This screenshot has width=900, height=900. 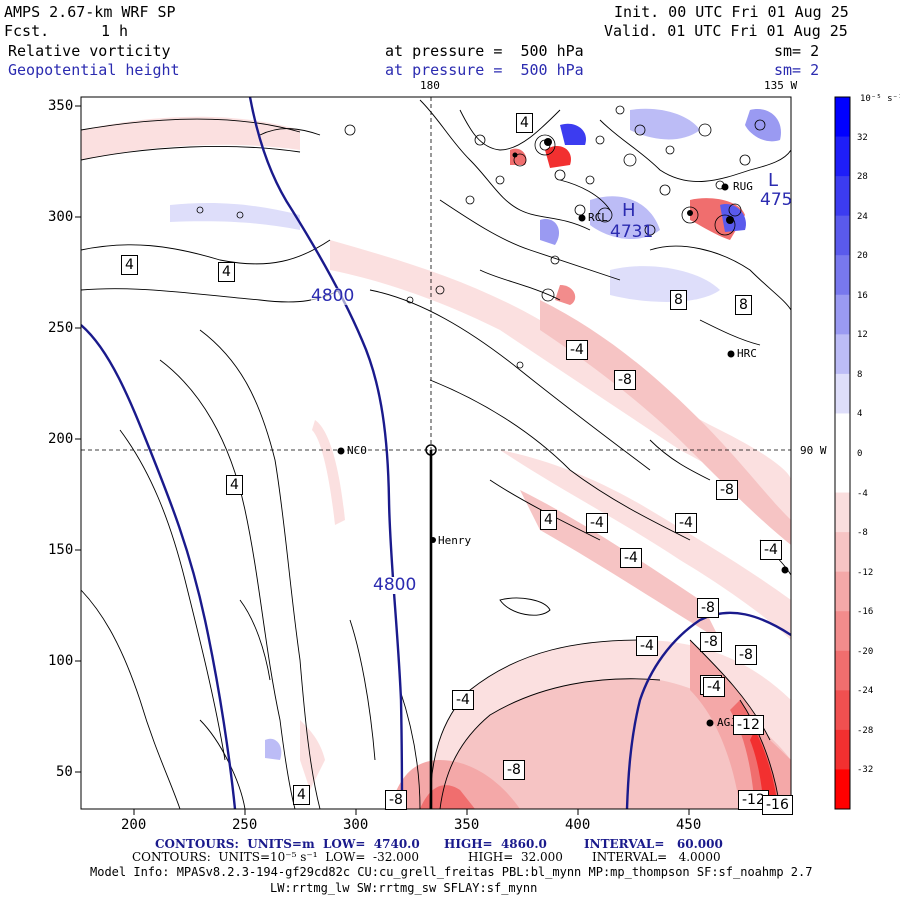 I want to click on colorbar-tick-label: 32, so click(x=862, y=137).